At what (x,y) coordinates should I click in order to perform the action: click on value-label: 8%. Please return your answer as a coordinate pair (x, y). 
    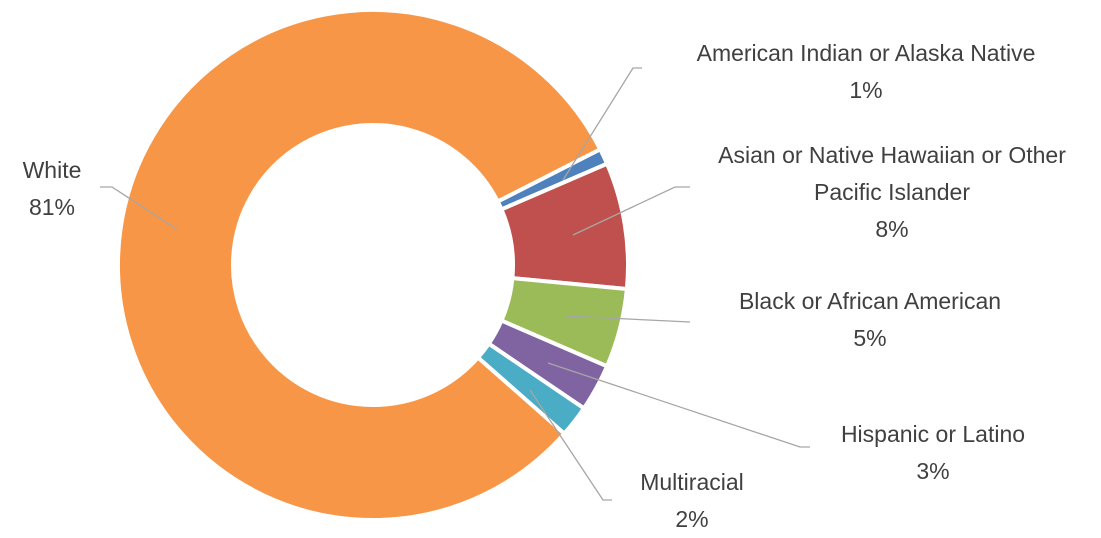
    Looking at the image, I should click on (892, 229).